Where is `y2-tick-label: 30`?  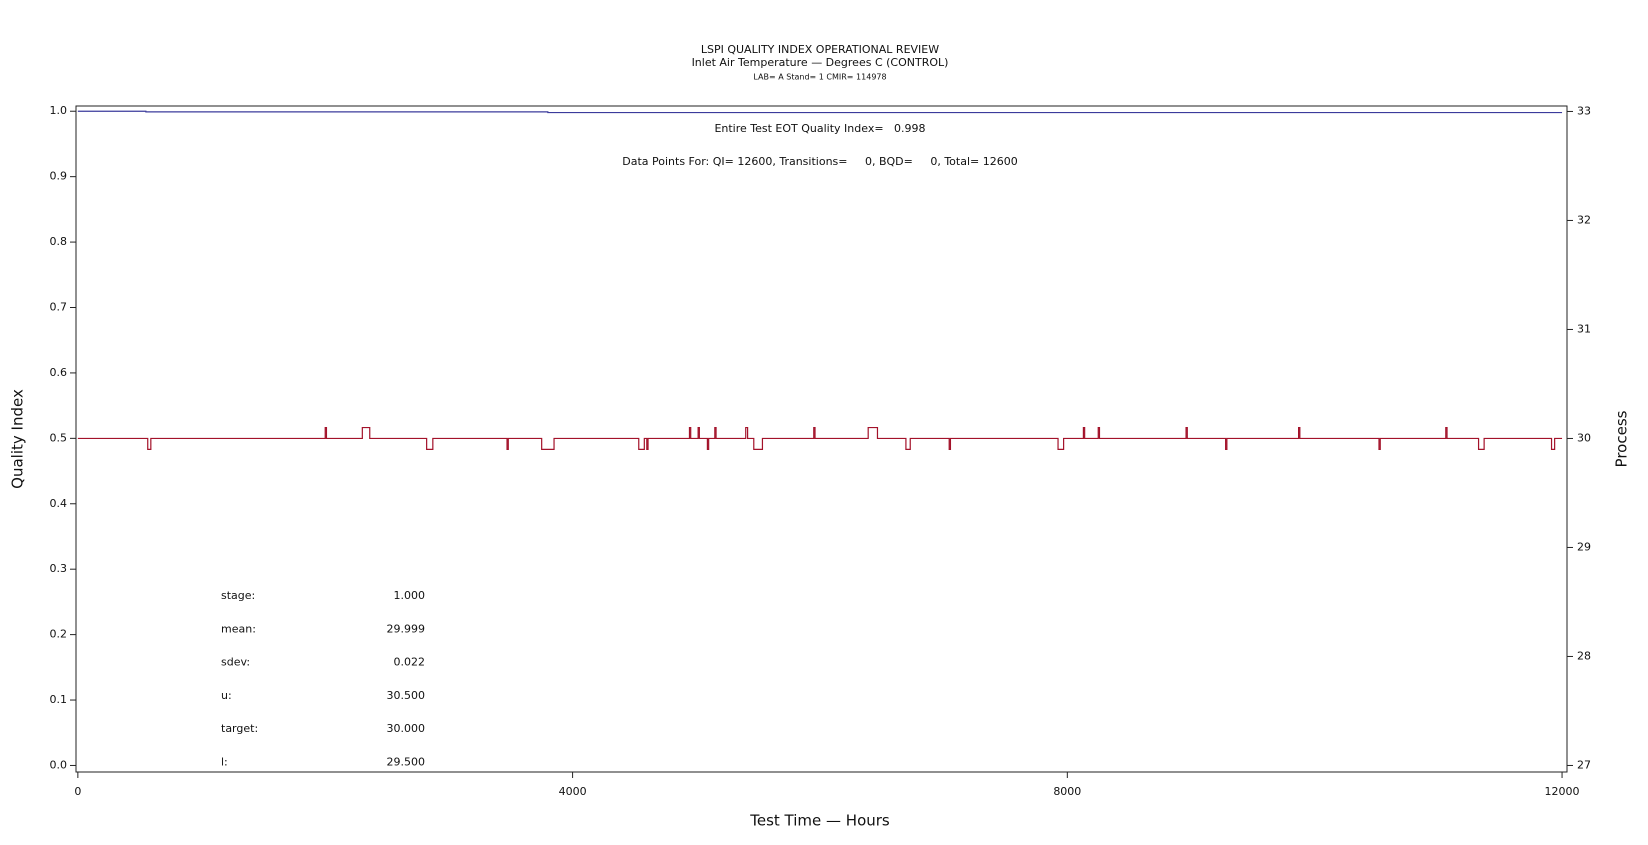 y2-tick-label: 30 is located at coordinates (1584, 437).